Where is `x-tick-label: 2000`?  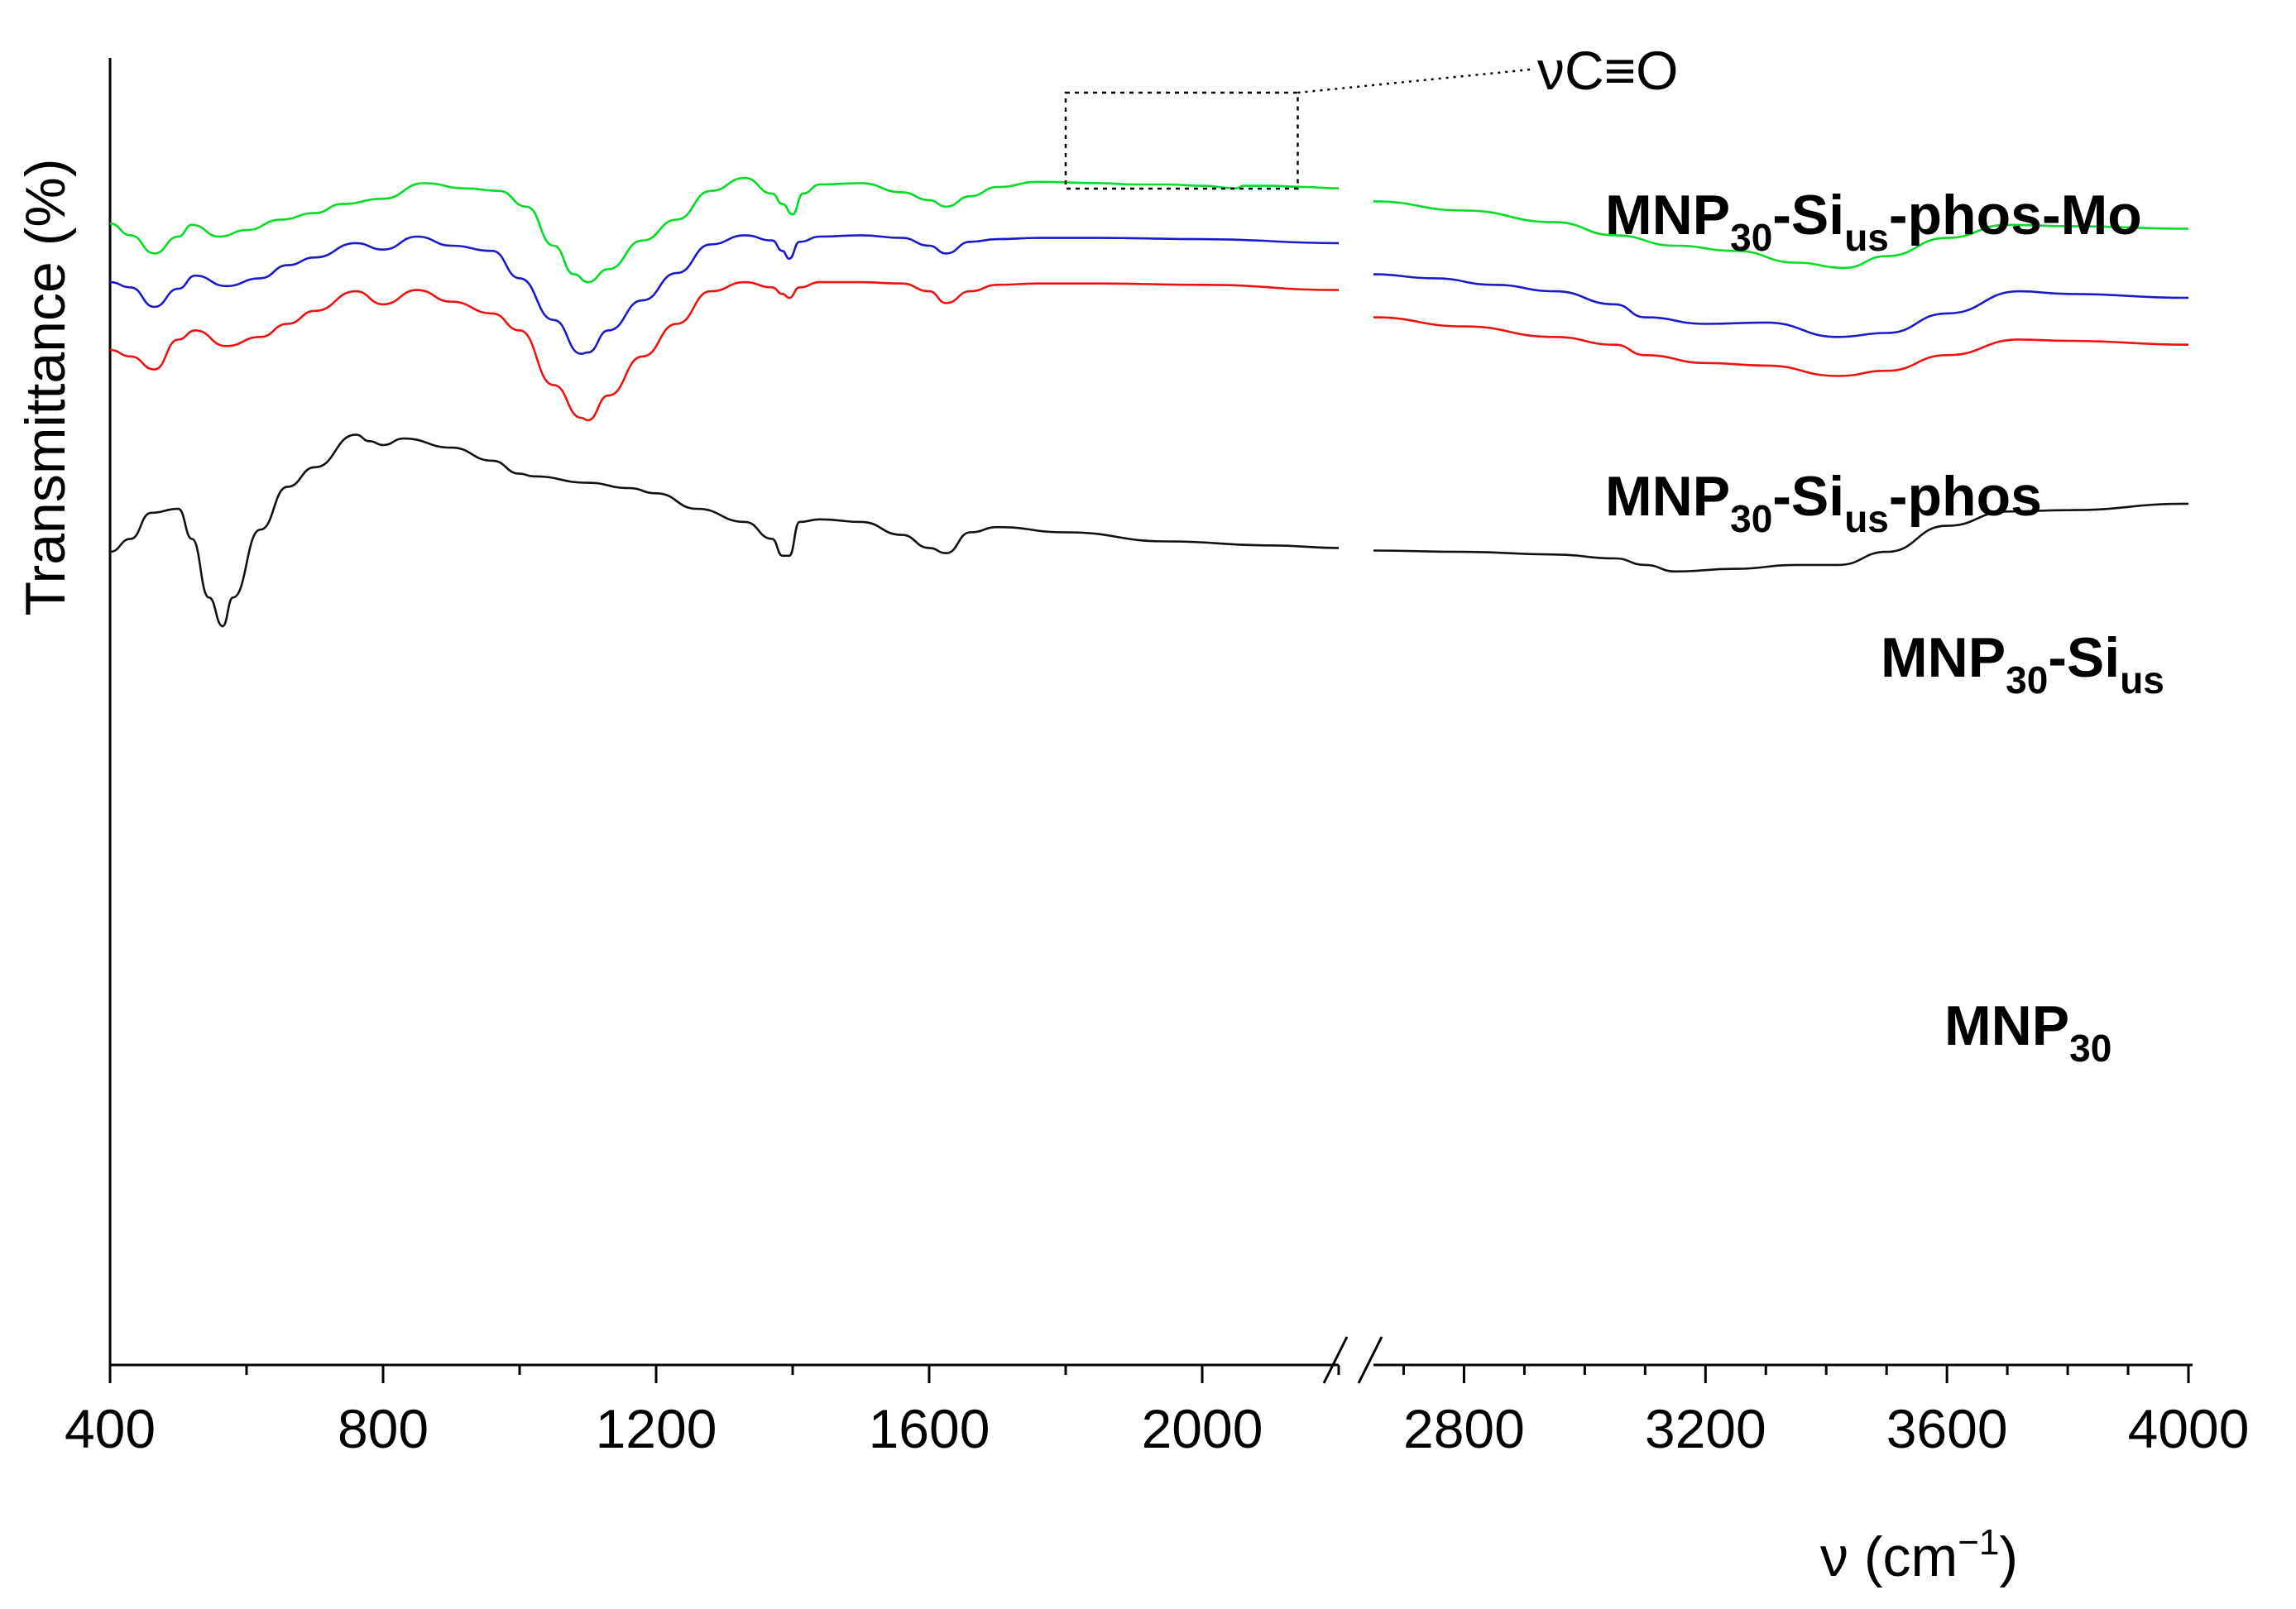 x-tick-label: 2000 is located at coordinates (1202, 1428).